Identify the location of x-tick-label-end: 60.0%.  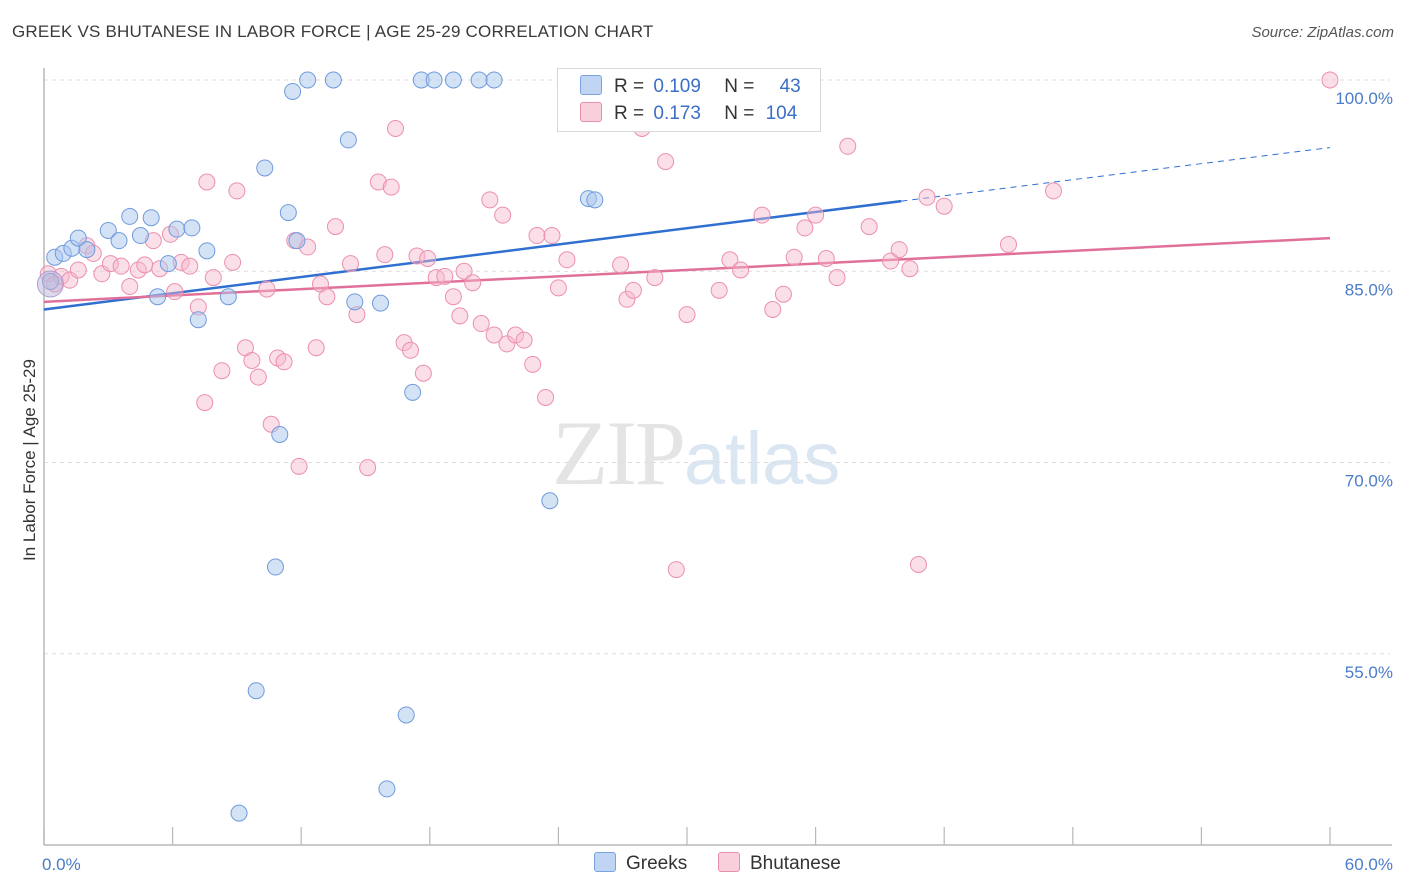
(1369, 864).